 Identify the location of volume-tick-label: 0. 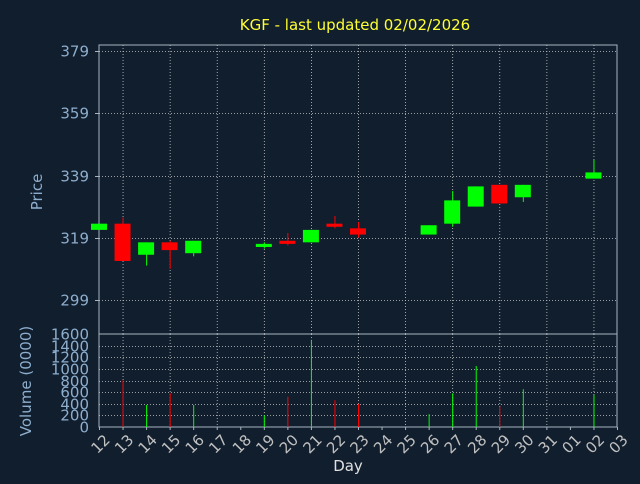
(84, 428).